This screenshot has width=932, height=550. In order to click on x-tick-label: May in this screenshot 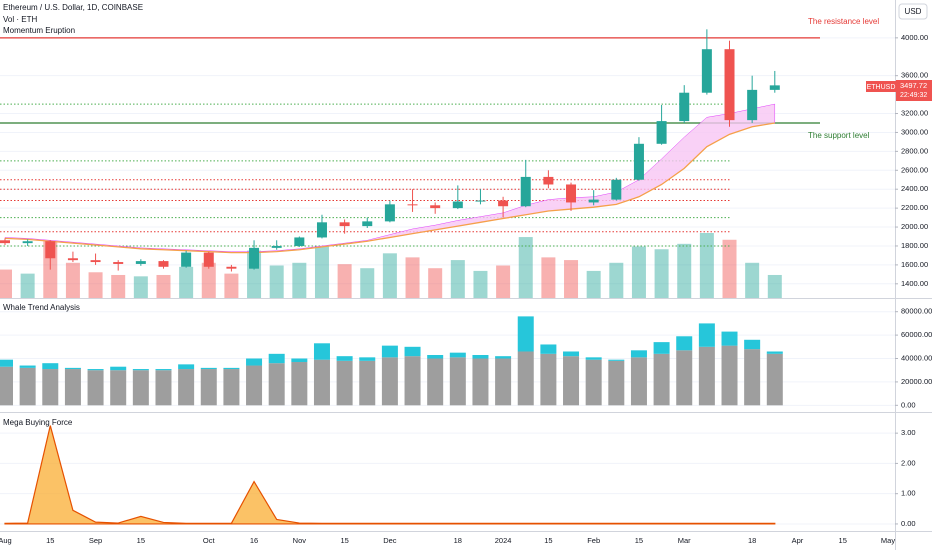, I will do `click(888, 540)`.